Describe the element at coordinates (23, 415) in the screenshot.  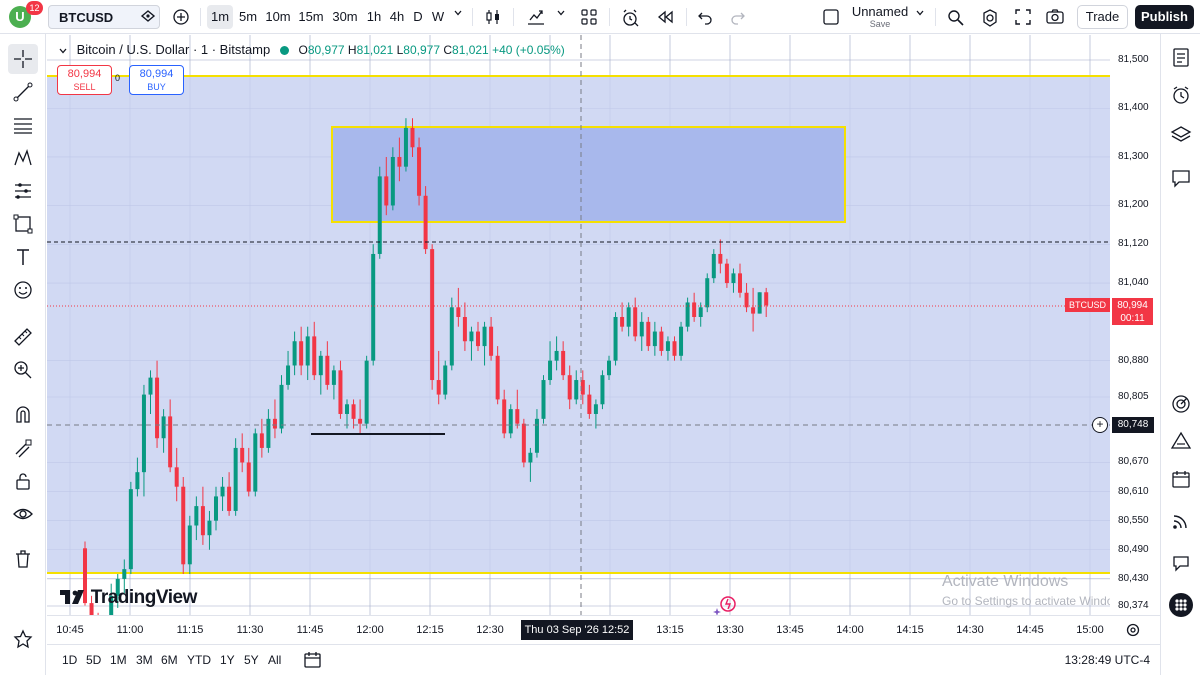
I see `magnet-icon` at that location.